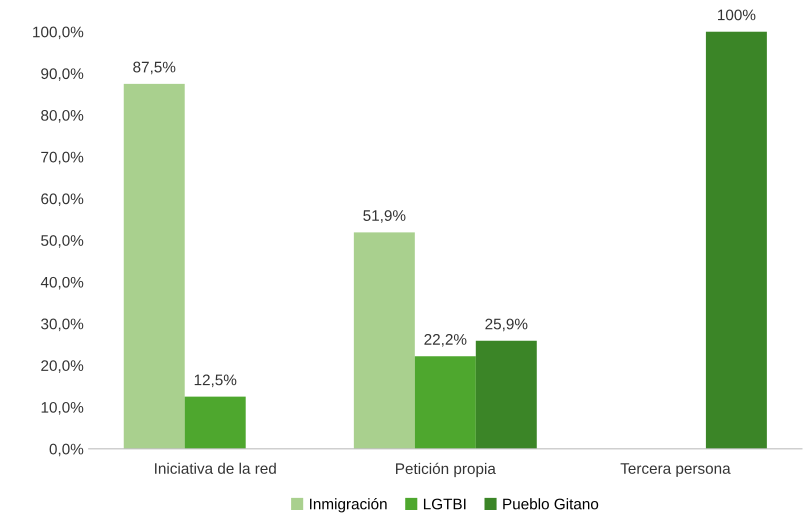 The width and height of the screenshot is (806, 528). I want to click on y-tick-label: 60,0%, so click(62, 199).